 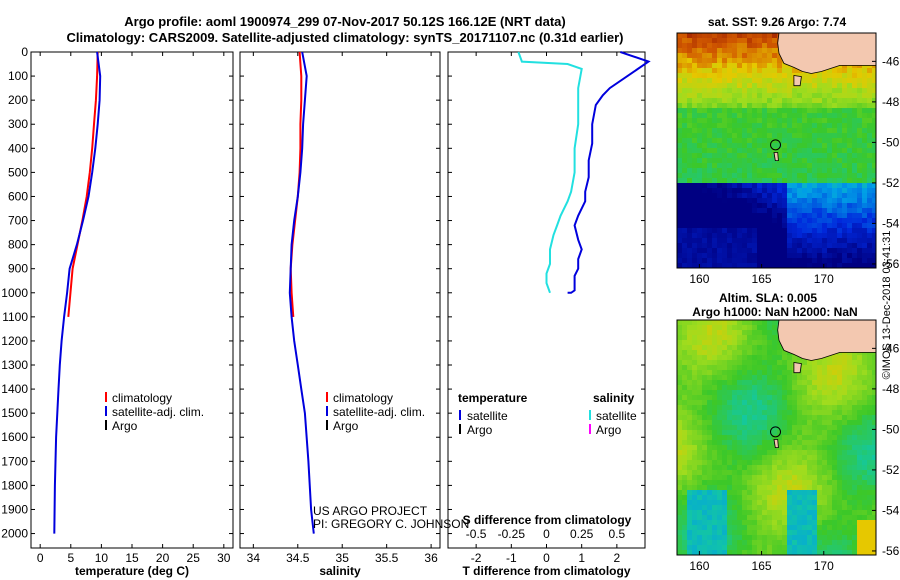 What do you see at coordinates (254, 558) in the screenshot?
I see `x-tick-label: 34` at bounding box center [254, 558].